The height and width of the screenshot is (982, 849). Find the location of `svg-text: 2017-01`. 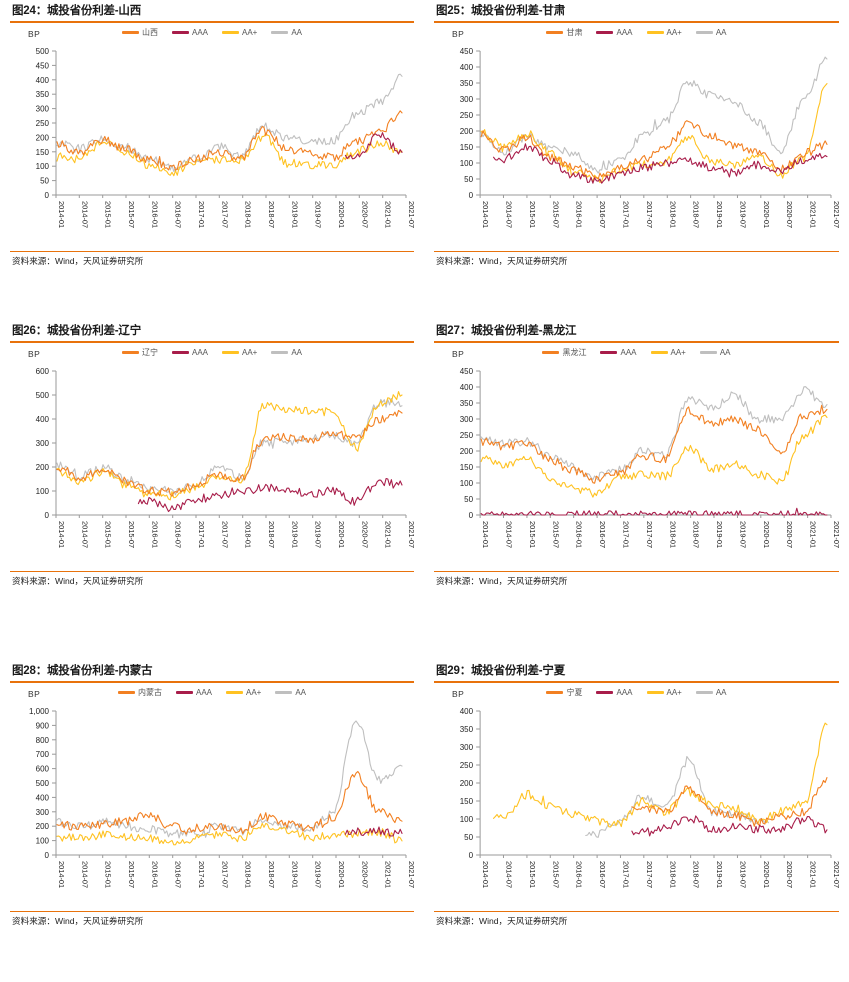

svg-text: 2017-01 is located at coordinates (201, 534).